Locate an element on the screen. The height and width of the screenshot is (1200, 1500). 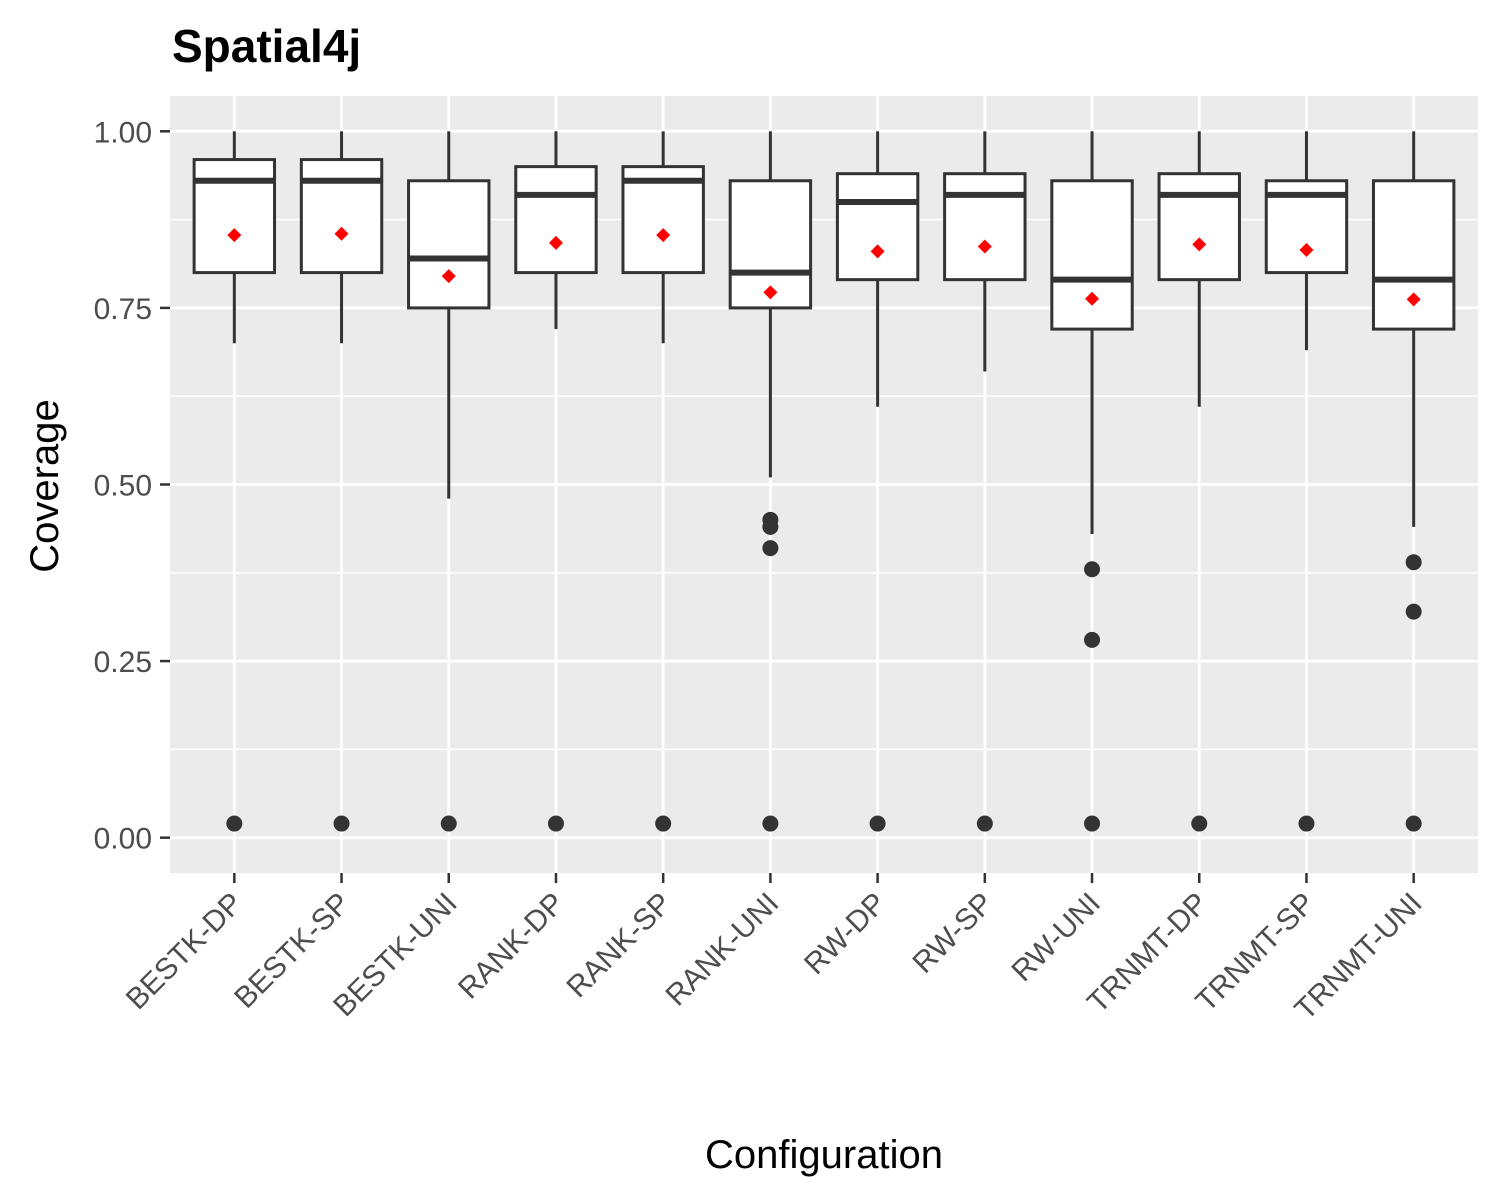
y-axis: 0.00 0.25 0.50 0.75 1.00 is located at coordinates (132, 486).